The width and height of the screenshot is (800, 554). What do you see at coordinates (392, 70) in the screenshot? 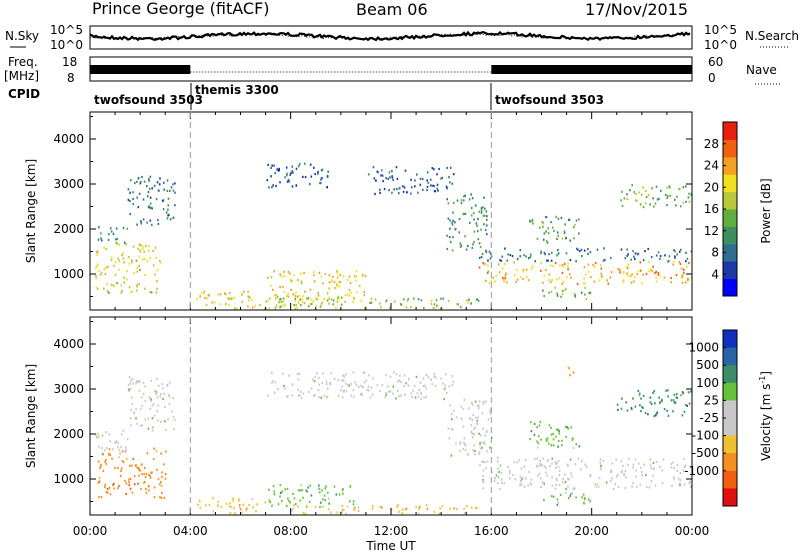
I see `frequency-panel: Freq. [MHz] 18 8 60 0 Nave` at bounding box center [392, 70].